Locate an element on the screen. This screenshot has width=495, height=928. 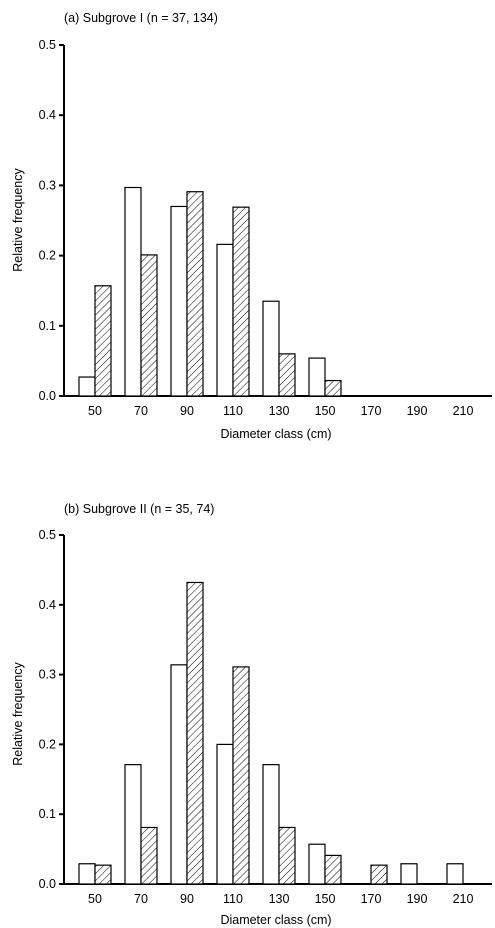
chart-a-x-axis-label: Diameter class (cm) is located at coordinates (275, 434).